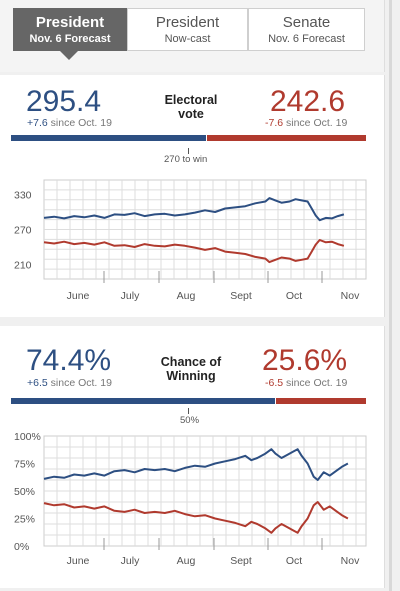 The height and width of the screenshot is (591, 400). I want to click on y-tick-label: 25%, so click(24, 520).